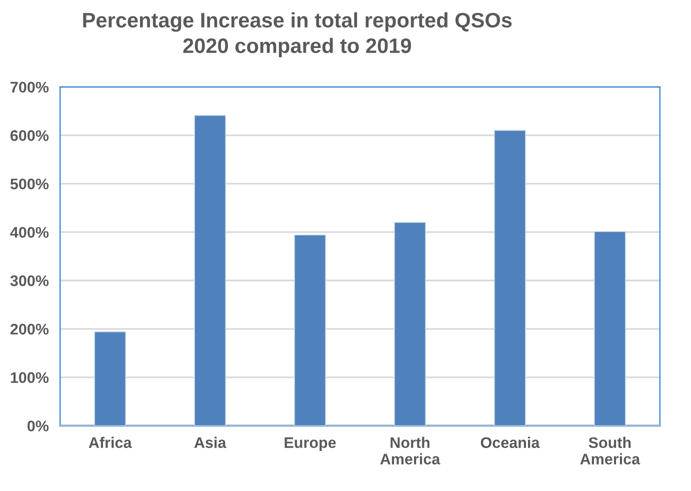 The height and width of the screenshot is (491, 691). I want to click on y-tick-label: 700%, so click(29, 87).